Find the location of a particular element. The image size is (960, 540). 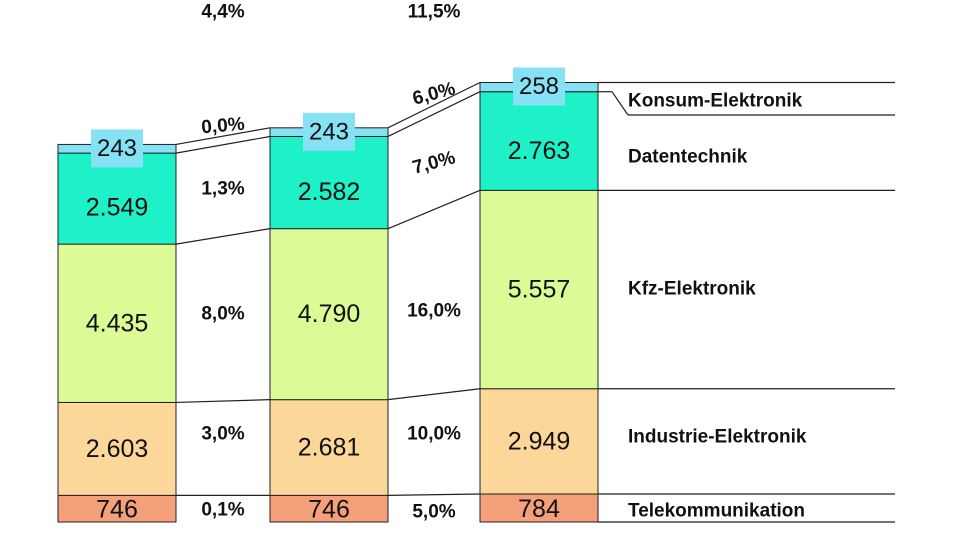

legend-label-telekommunikation: Telekommunikation is located at coordinates (716, 511).